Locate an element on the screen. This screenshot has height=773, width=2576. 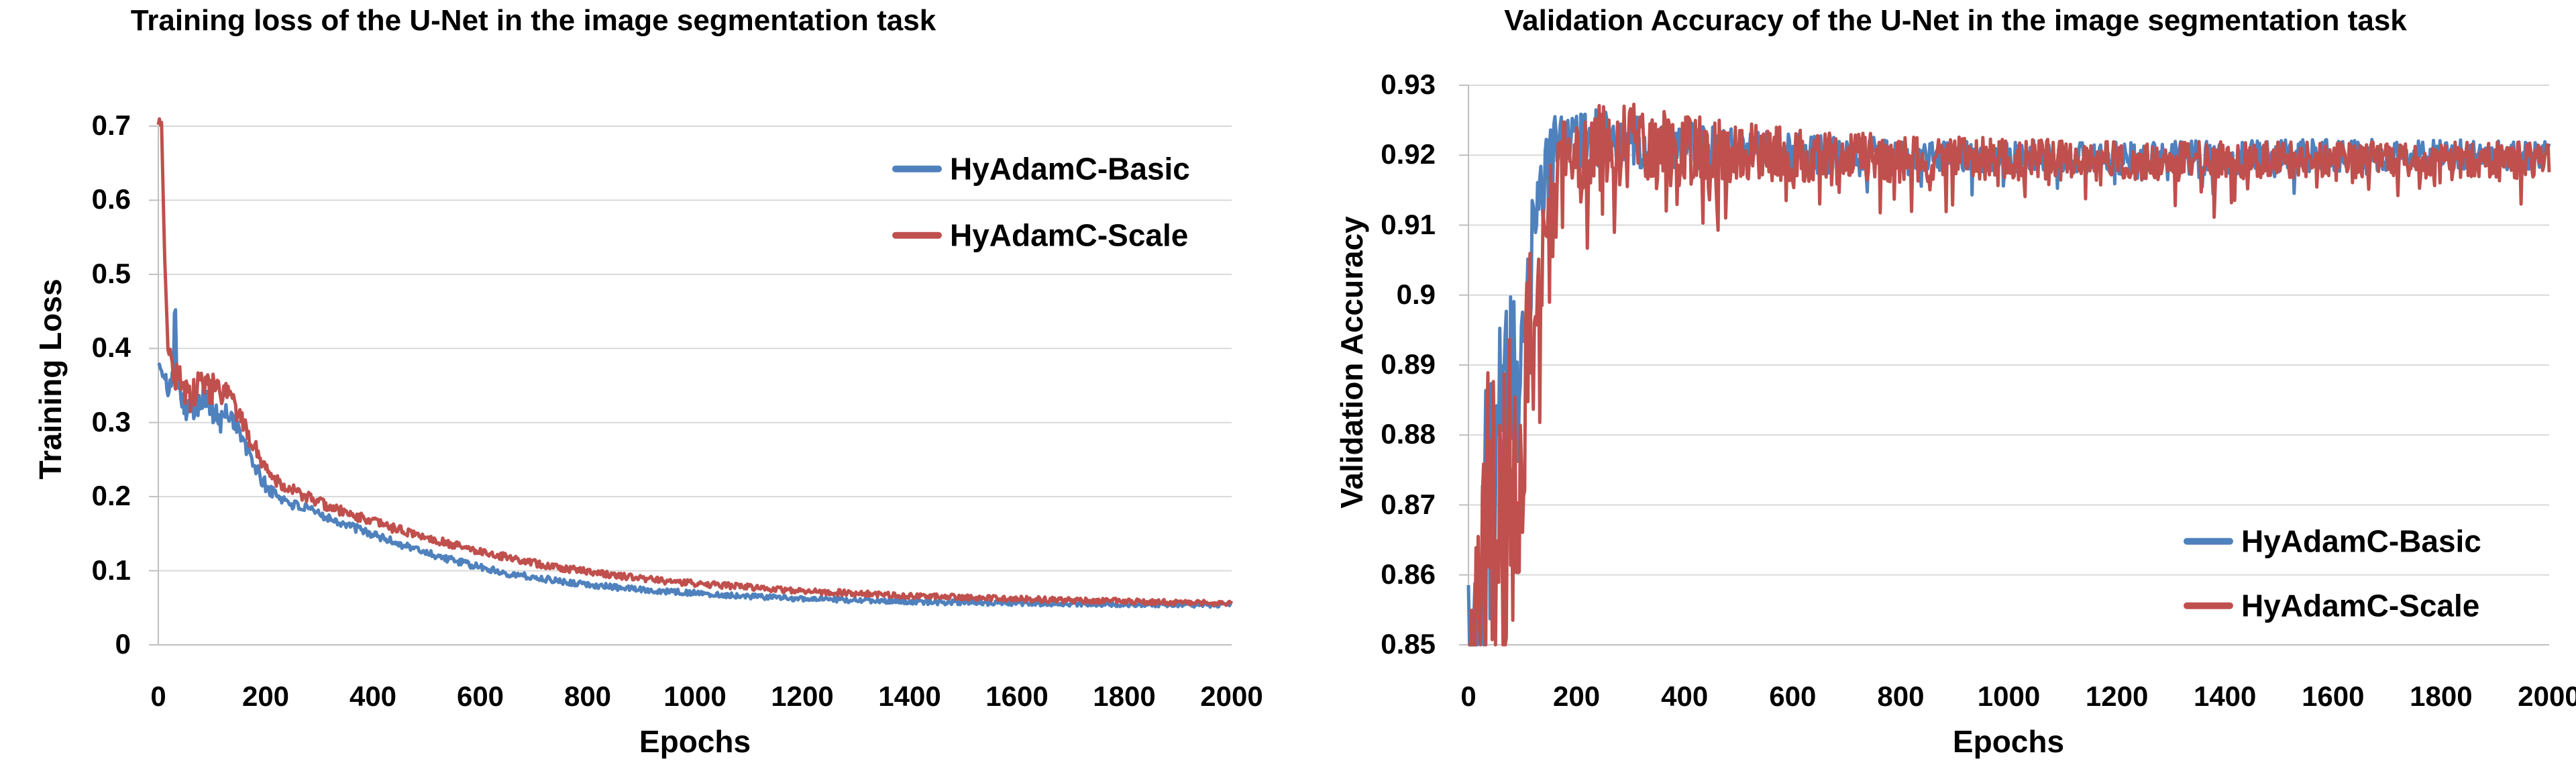
x-axis-label-epochs-right: Epochs is located at coordinates (2008, 741).